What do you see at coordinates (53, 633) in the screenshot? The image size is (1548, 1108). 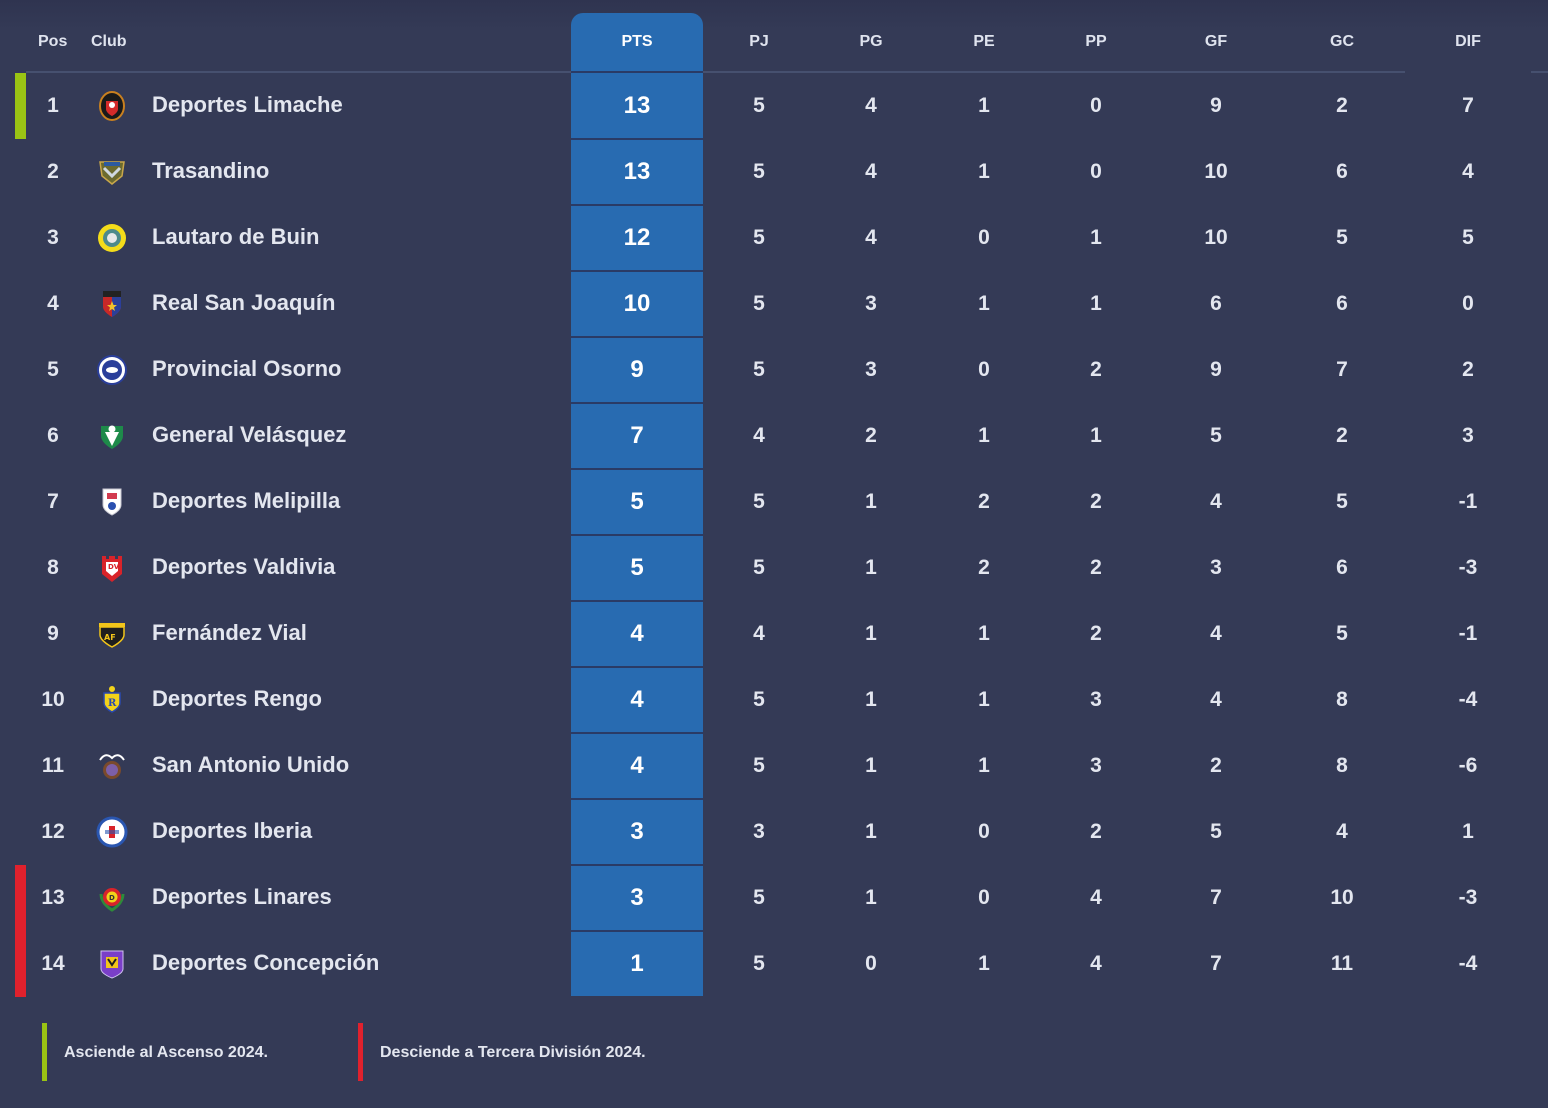 I see `position: 9` at bounding box center [53, 633].